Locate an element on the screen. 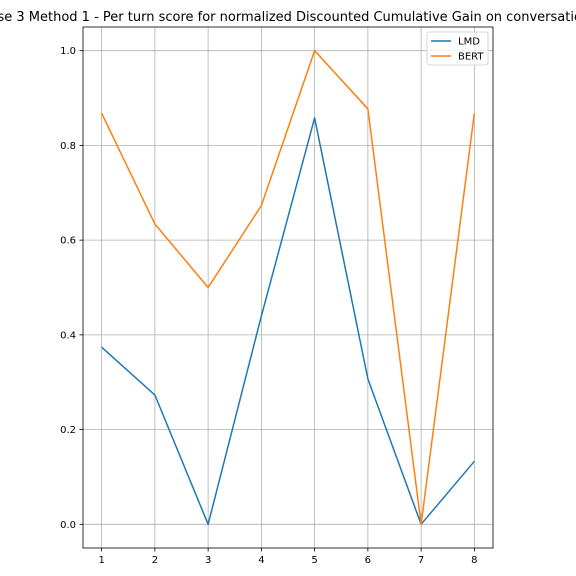  legend-label-bert: BERT is located at coordinates (471, 57).